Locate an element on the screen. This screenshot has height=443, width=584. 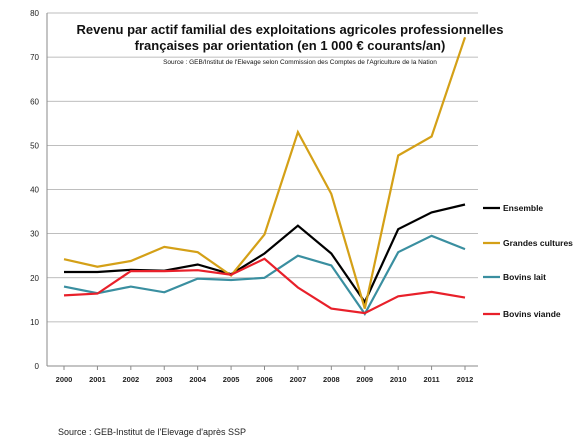
series-line-bovins-lait is located at coordinates (264, 275).